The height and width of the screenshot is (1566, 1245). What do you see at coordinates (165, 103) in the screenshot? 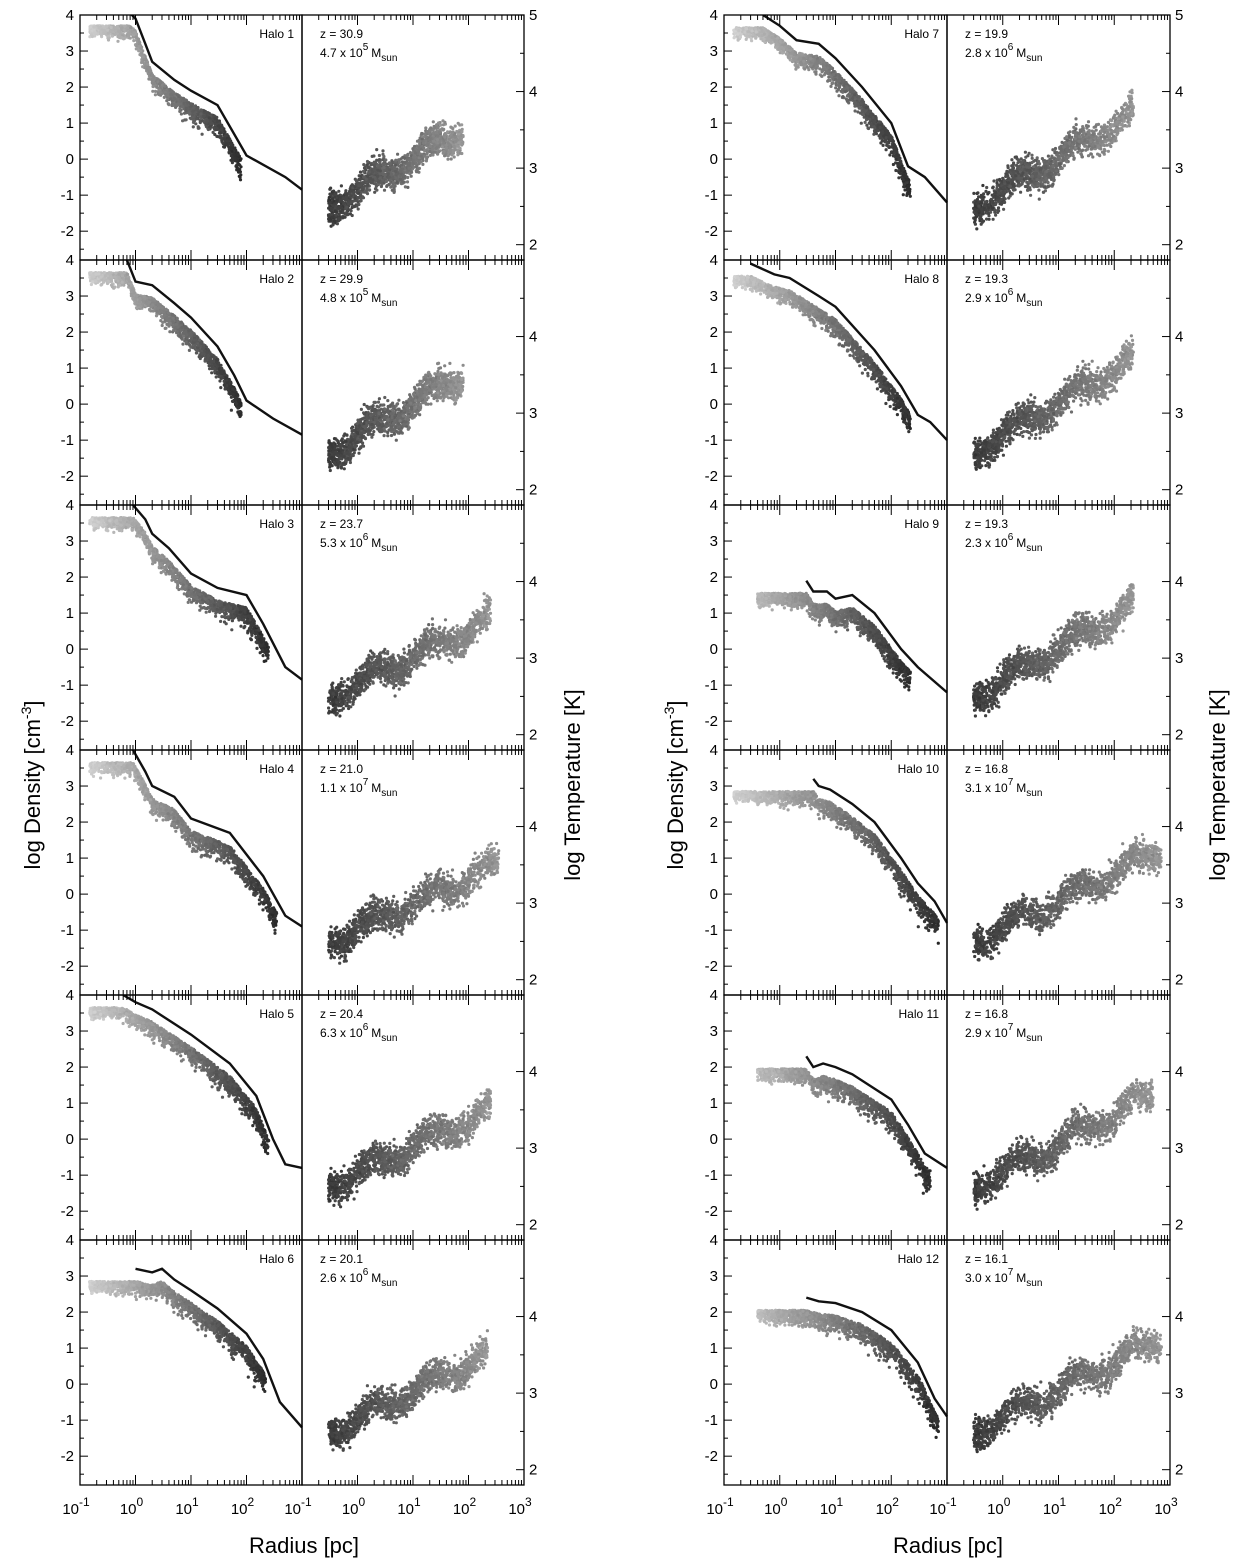
I see `density-scatter-cloud` at bounding box center [165, 103].